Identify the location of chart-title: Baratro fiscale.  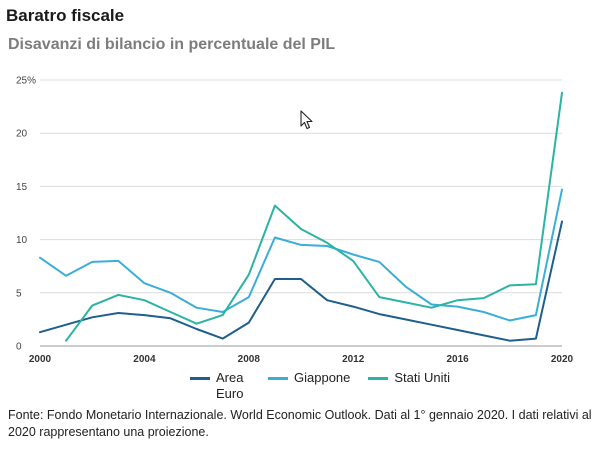
(65, 15).